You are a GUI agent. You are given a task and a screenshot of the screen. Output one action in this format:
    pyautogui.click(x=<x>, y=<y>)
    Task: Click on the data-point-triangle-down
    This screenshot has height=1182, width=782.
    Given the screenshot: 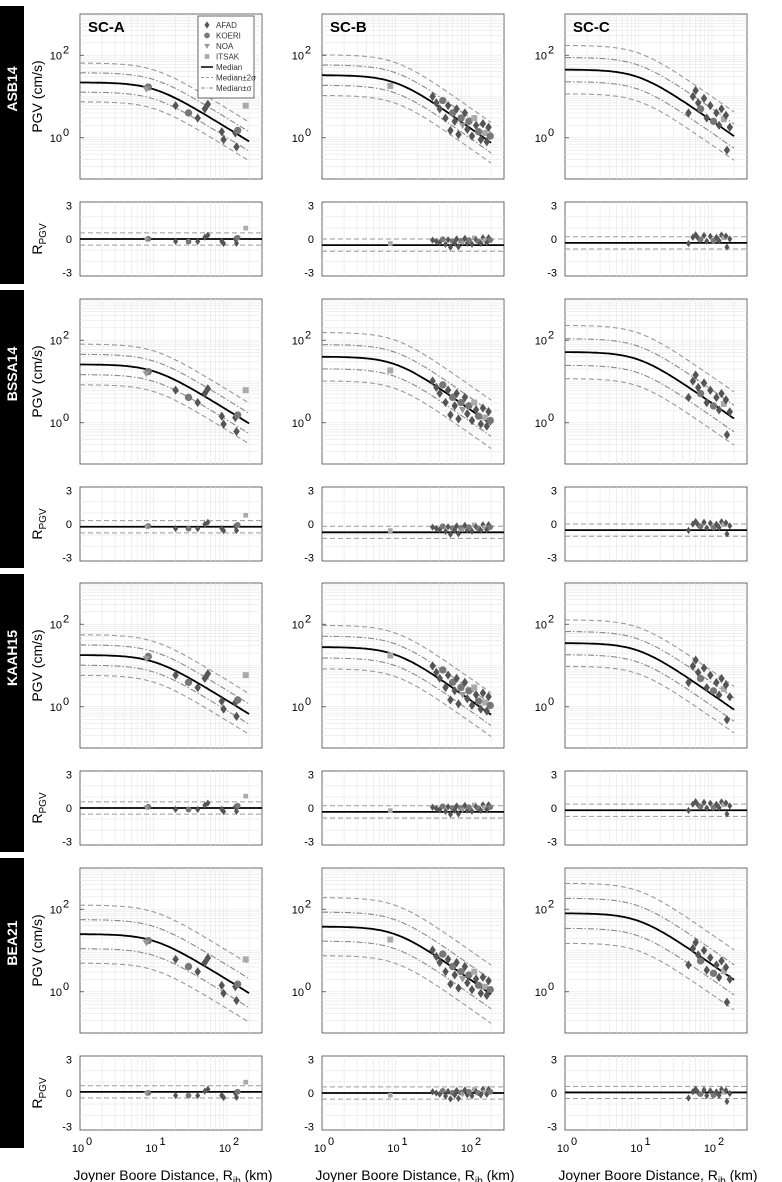 What is the action you would take?
    pyautogui.click(x=146, y=659)
    